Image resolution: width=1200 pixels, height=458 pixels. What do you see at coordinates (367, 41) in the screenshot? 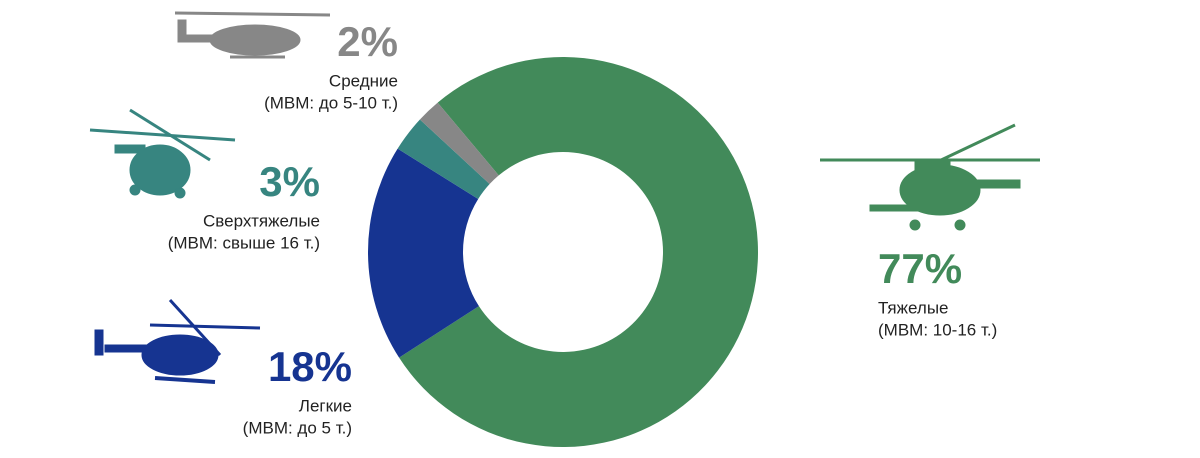
I see `value-label: 2%` at bounding box center [367, 41].